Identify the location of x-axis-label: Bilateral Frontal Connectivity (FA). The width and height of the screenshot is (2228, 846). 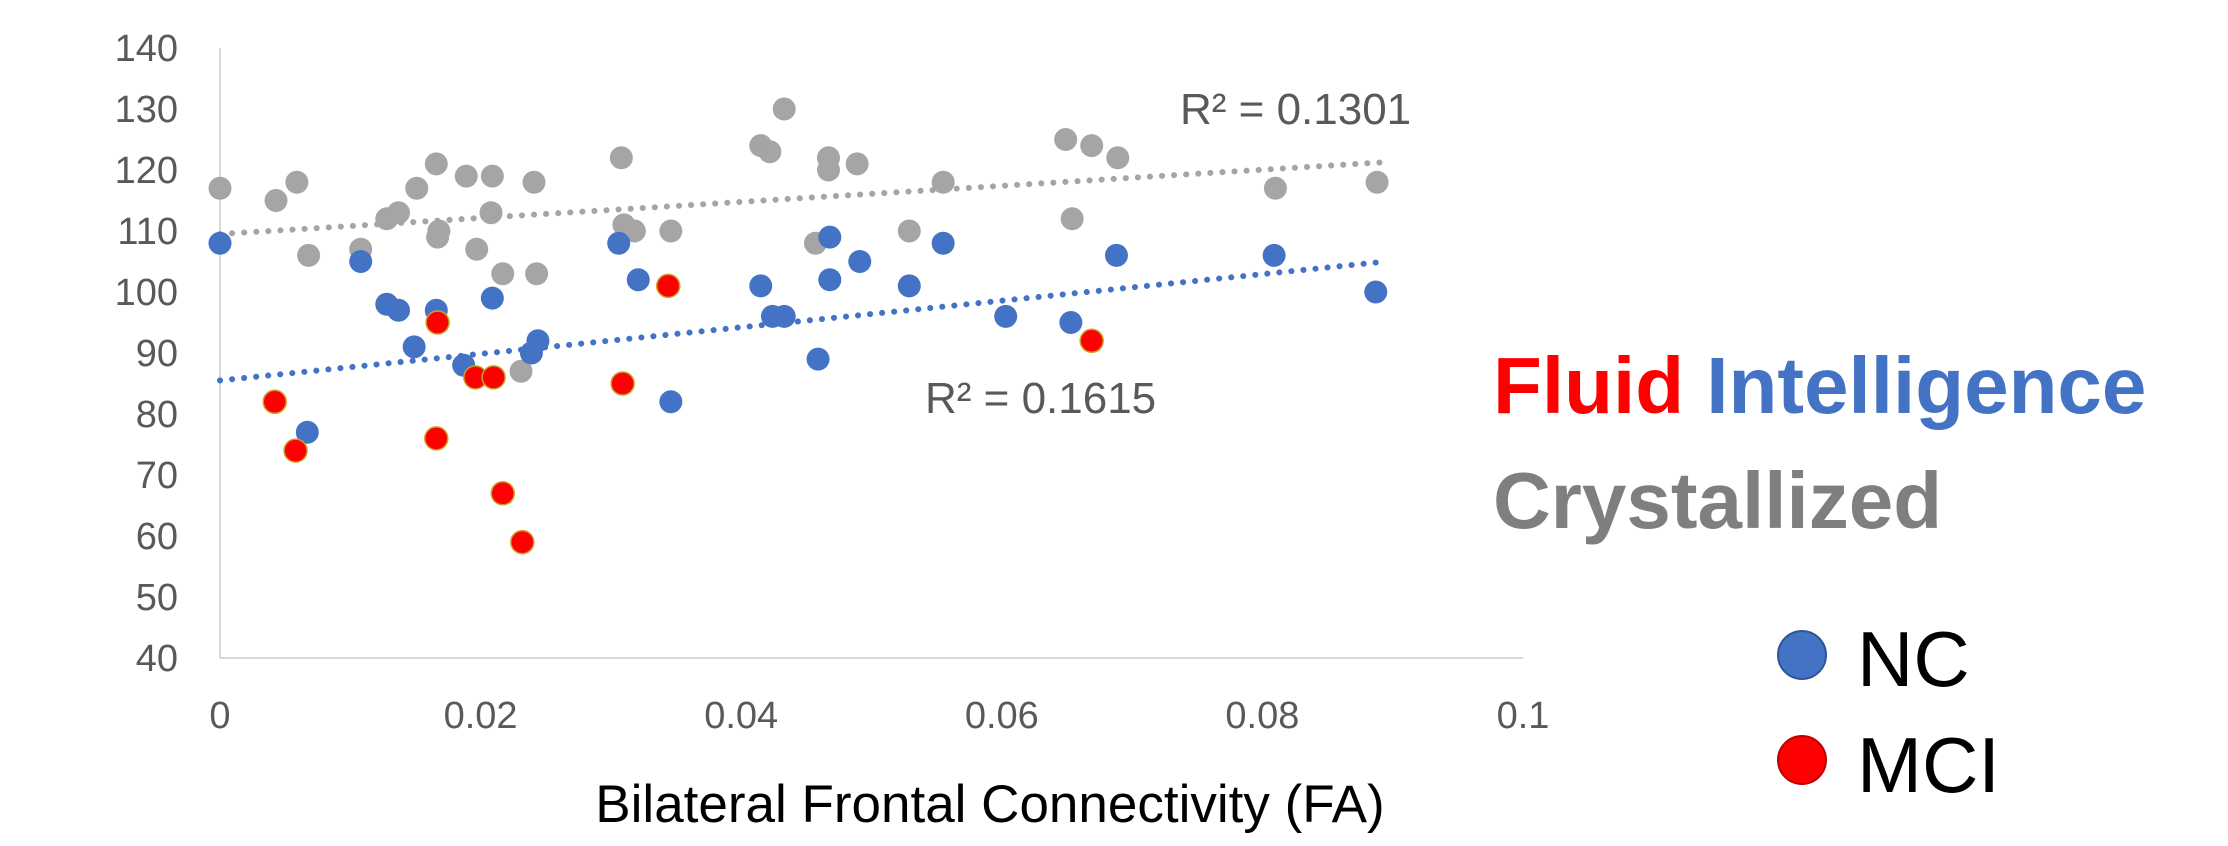
(989, 804).